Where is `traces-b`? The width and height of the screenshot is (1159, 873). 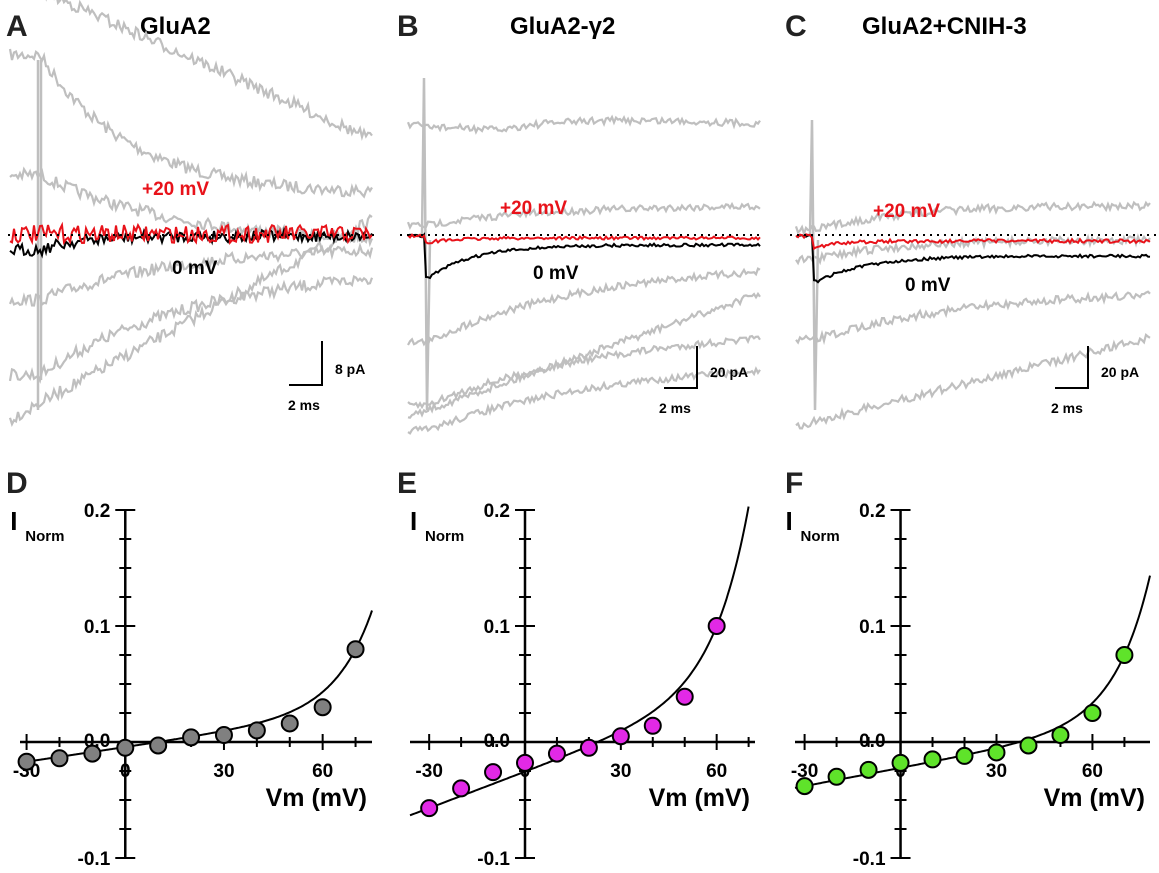 traces-b is located at coordinates (583, 256).